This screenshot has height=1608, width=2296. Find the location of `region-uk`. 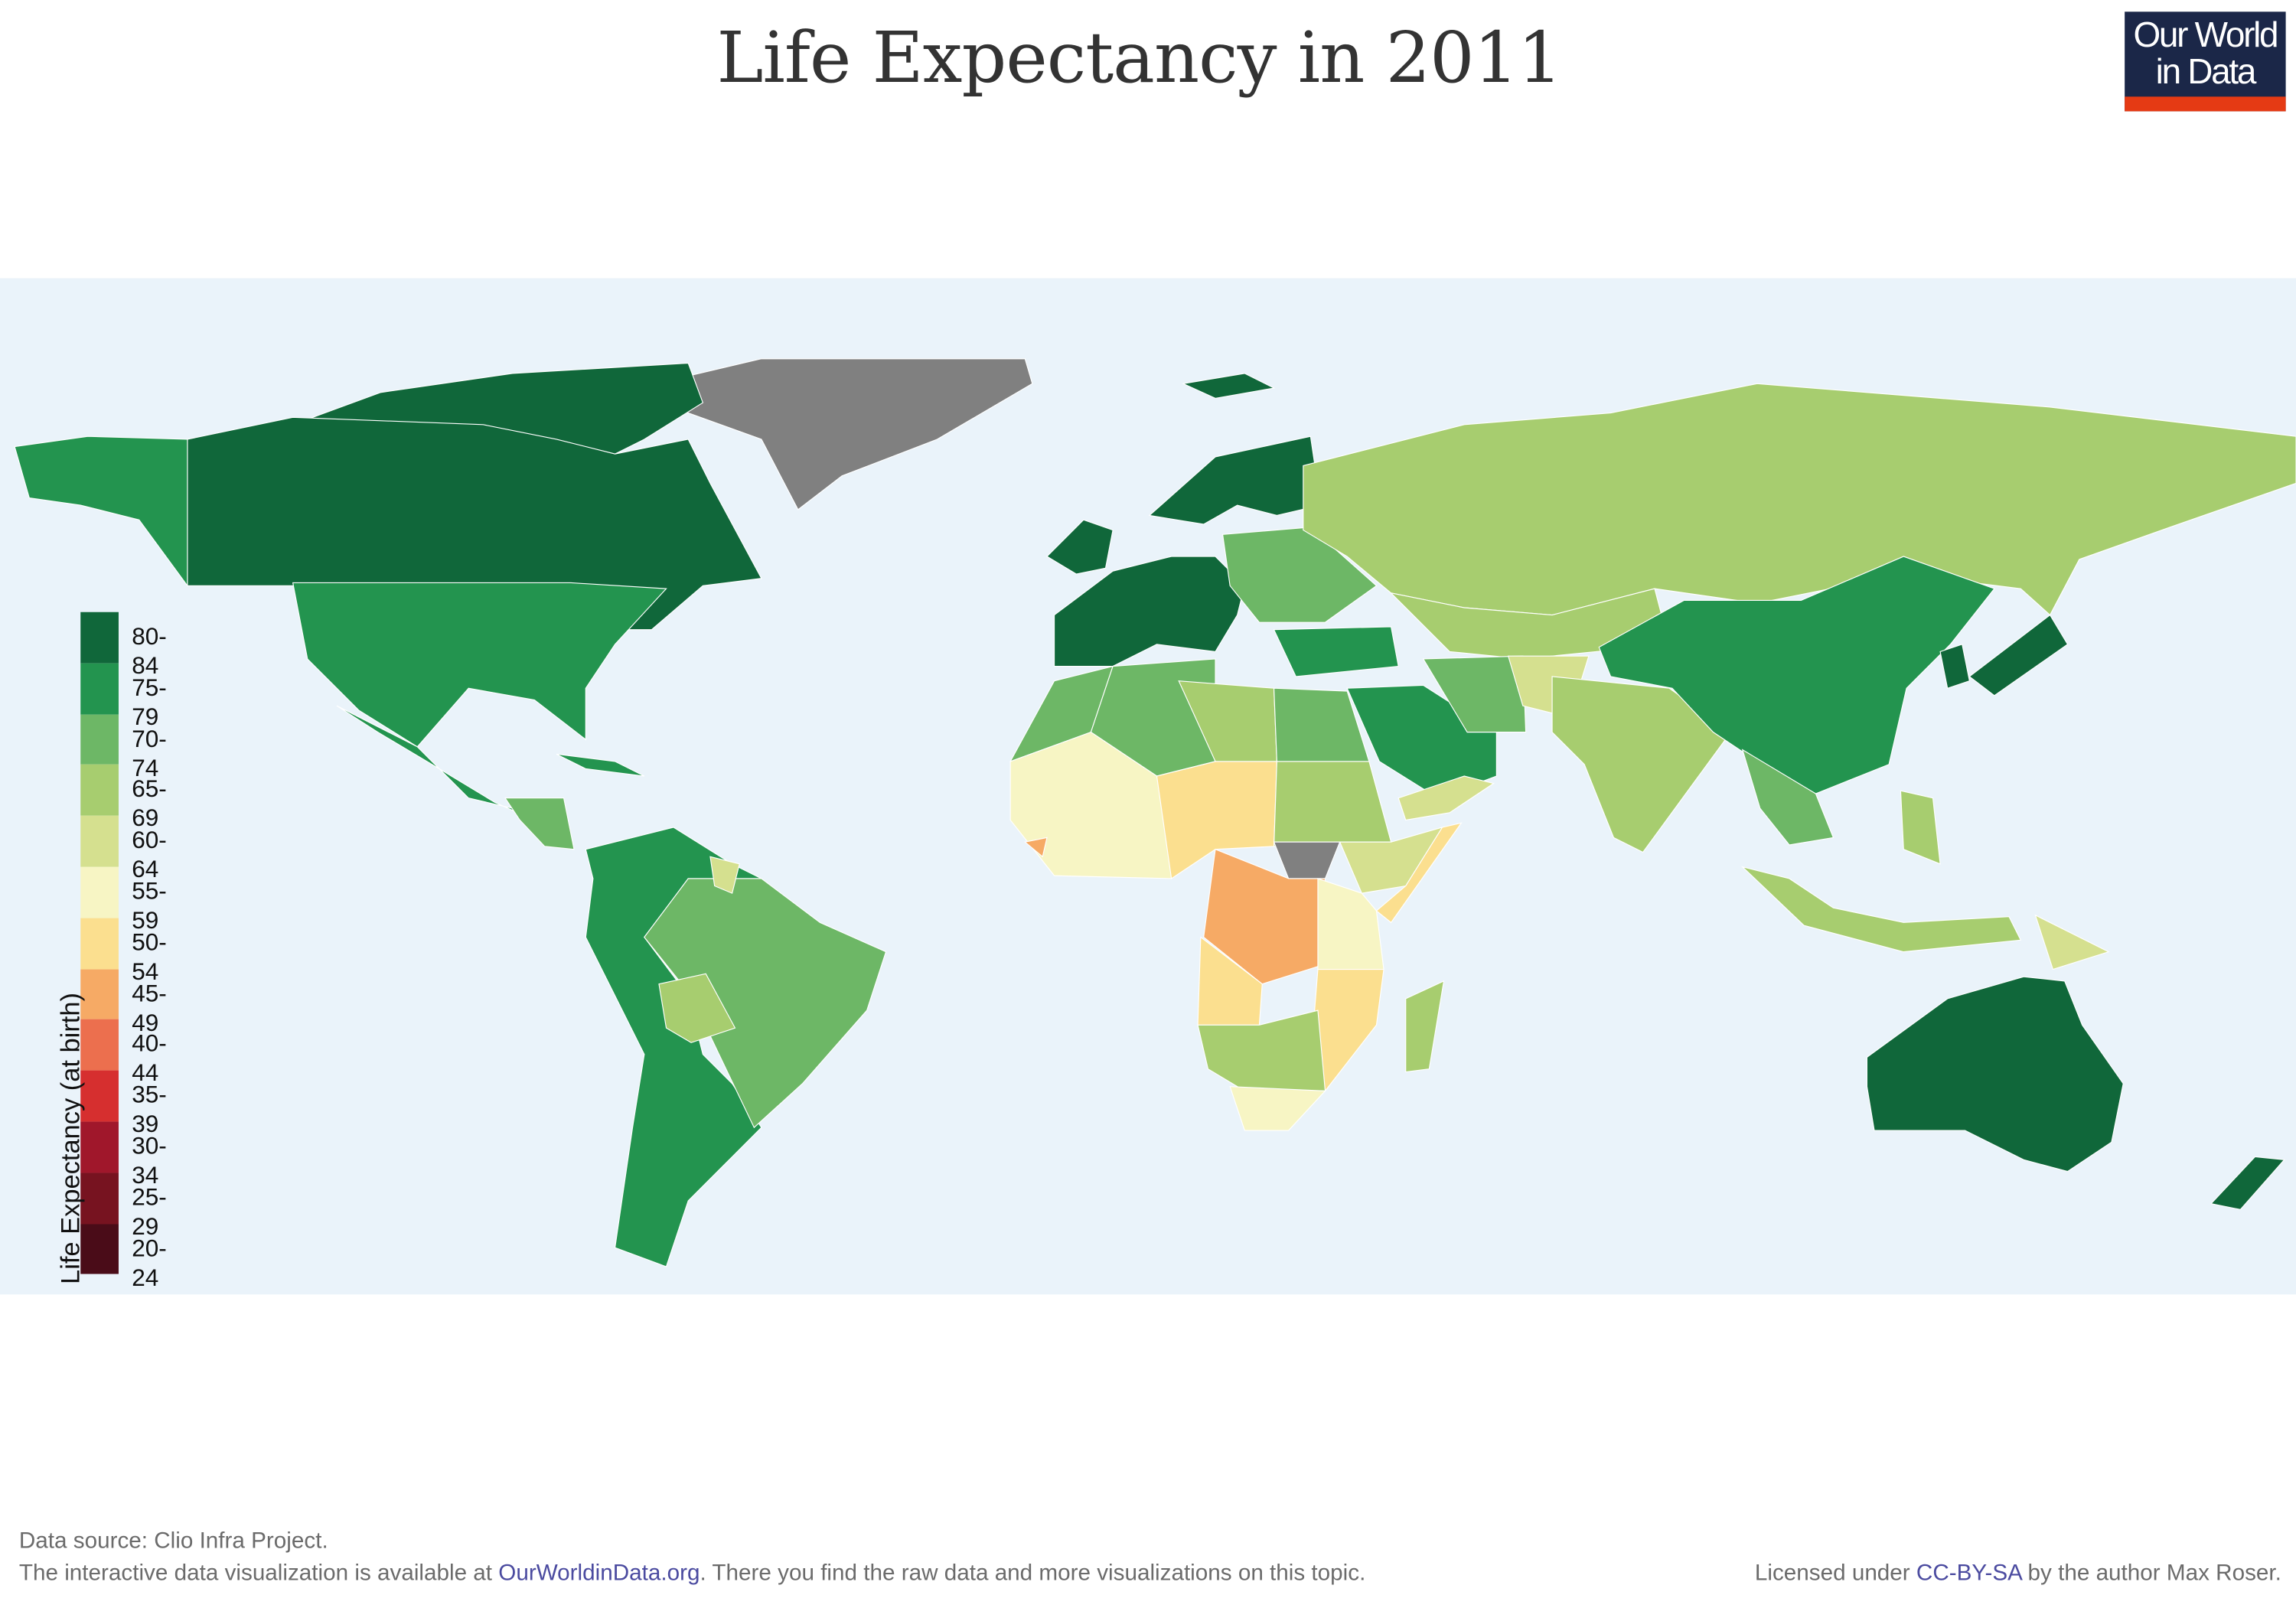

region-uk is located at coordinates (1080, 547).